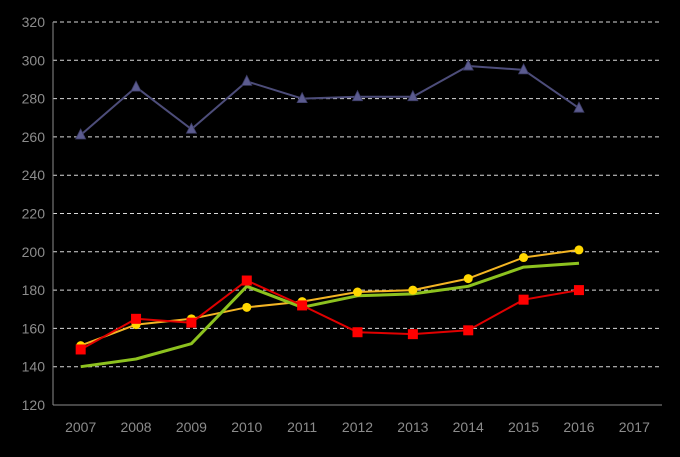 The width and height of the screenshot is (680, 457). I want to click on x-tick-label: 2010, so click(246, 427).